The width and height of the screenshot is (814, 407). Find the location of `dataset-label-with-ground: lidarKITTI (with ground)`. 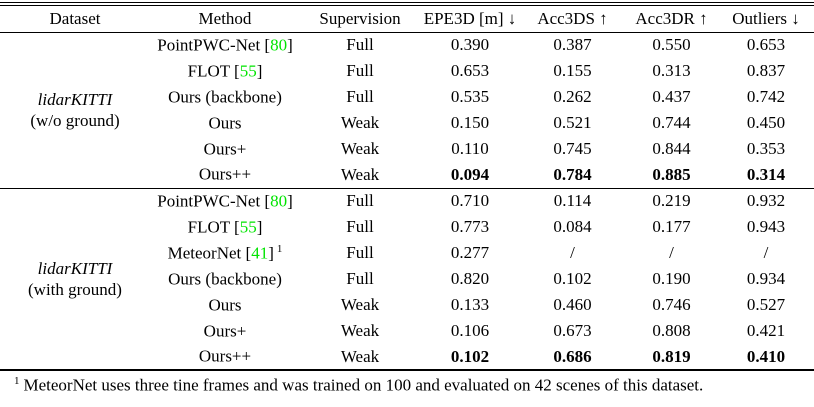

dataset-label-with-ground: lidarKITTI (with ground) is located at coordinates (75, 279).